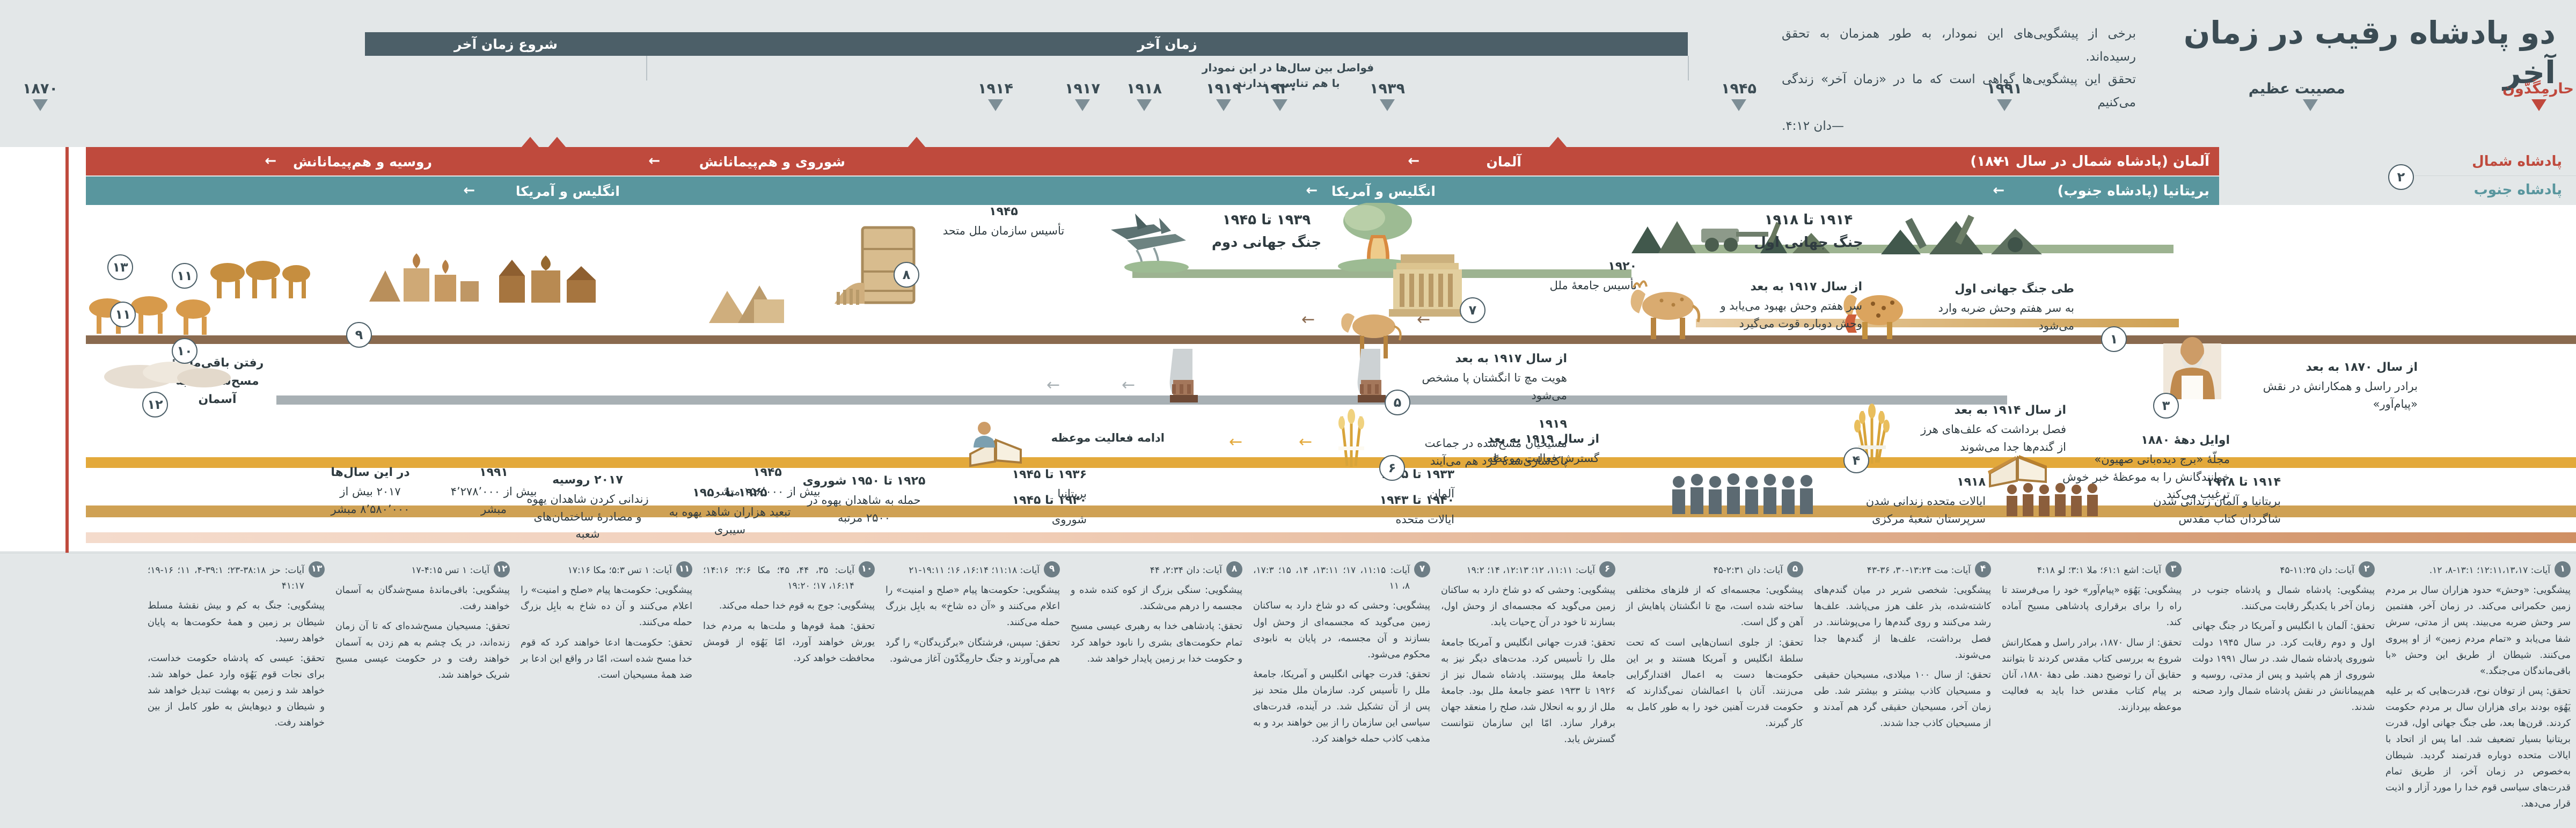 The width and height of the screenshot is (2576, 828). I want to click on footnote-verses: آیات: ۱ تس ۵:۳؛ مکا ۱۷:۱۶, so click(619, 570).